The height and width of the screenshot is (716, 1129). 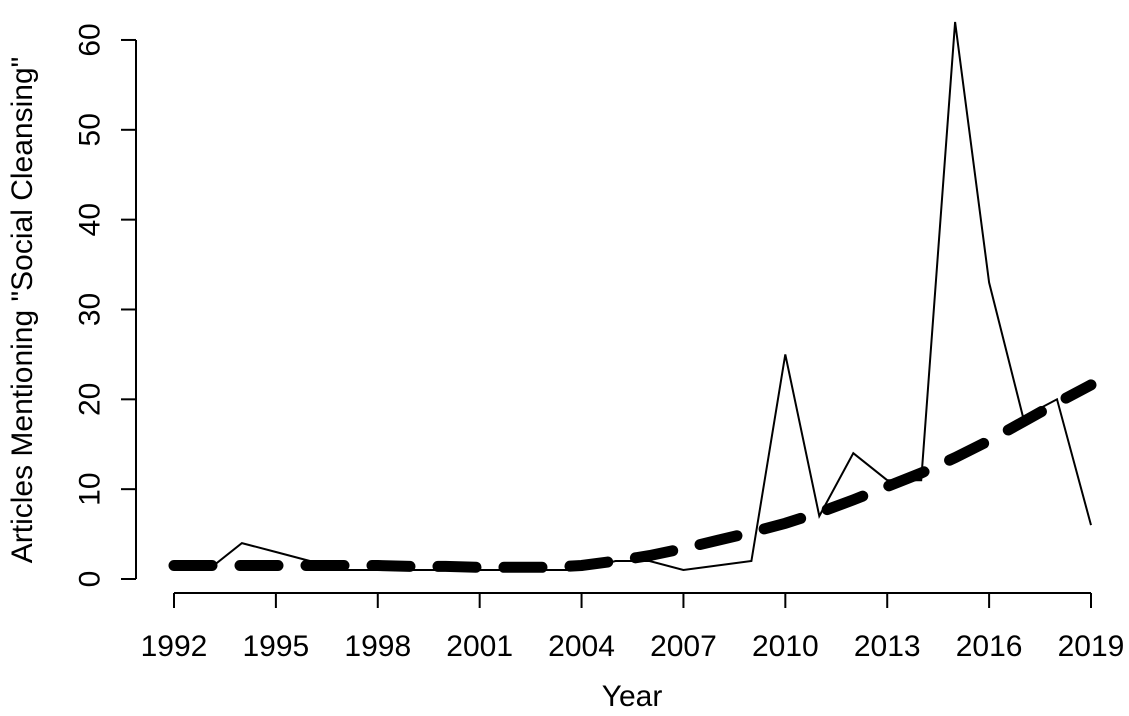 I want to click on y-axis: 0 10 20 30 40 50 60, so click(x=105, y=305).